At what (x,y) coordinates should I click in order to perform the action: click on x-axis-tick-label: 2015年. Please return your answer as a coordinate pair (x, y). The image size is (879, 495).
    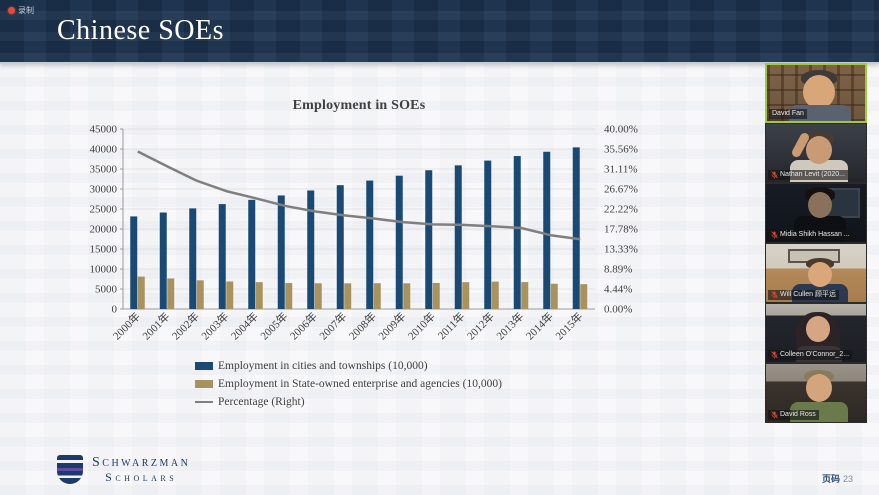
    Looking at the image, I should click on (568, 325).